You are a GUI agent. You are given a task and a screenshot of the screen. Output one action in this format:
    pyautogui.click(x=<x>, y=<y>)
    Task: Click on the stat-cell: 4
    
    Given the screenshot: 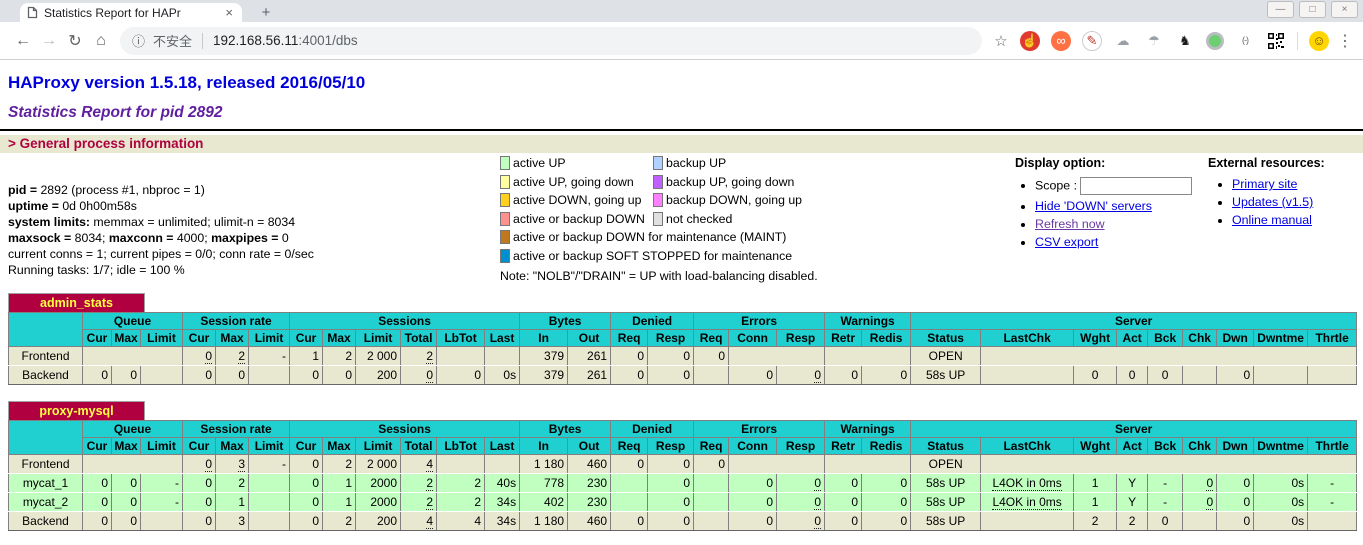 What is the action you would take?
    pyautogui.click(x=419, y=521)
    